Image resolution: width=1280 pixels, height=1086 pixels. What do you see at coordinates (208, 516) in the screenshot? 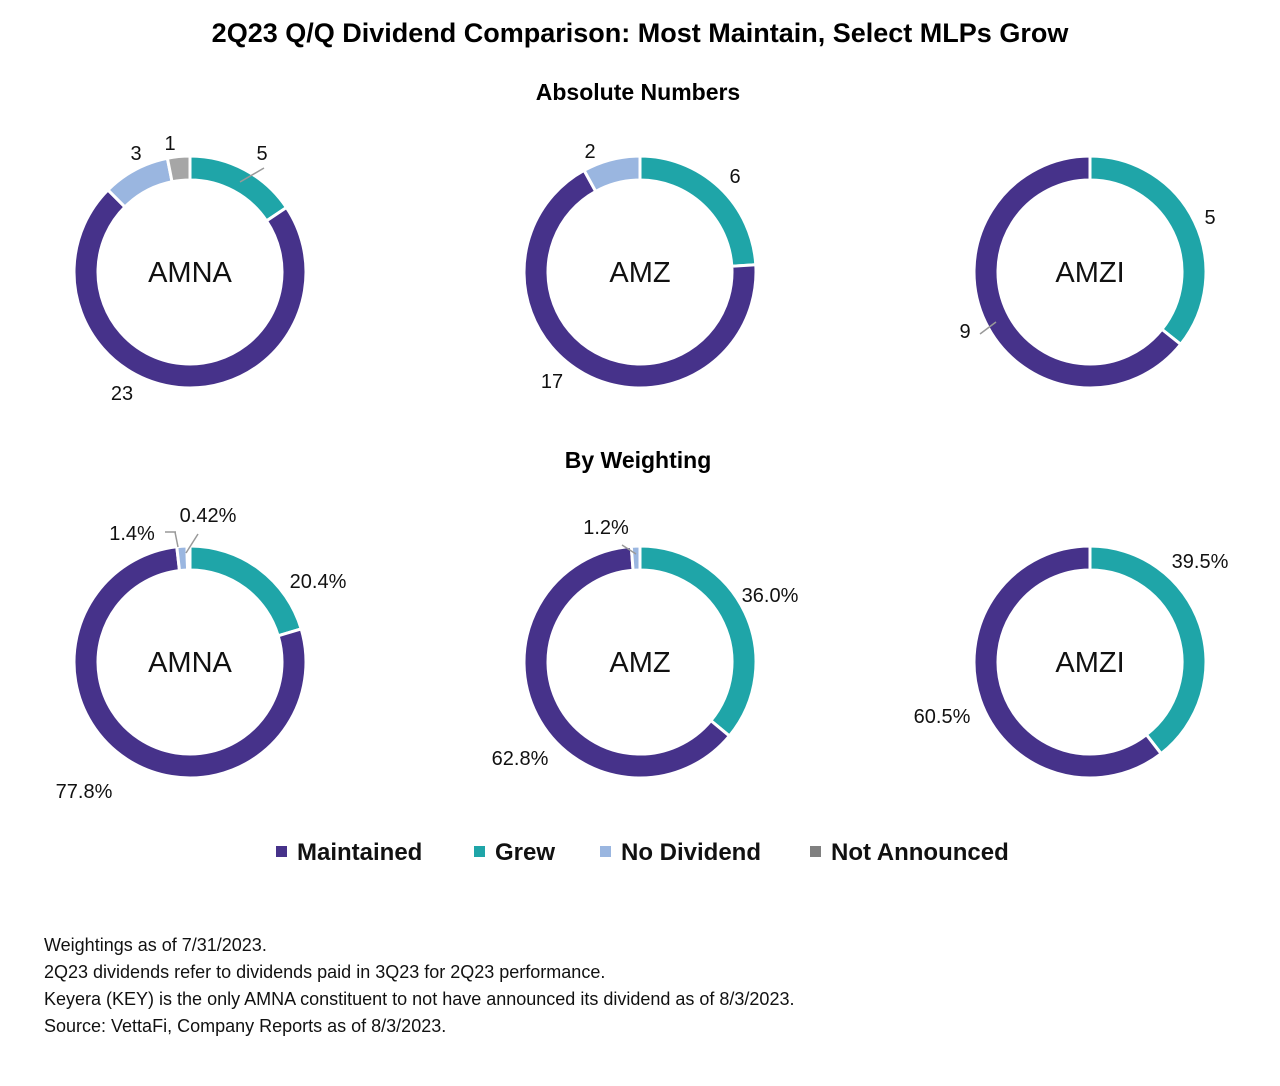
I see `data-label: 0.42%` at bounding box center [208, 516].